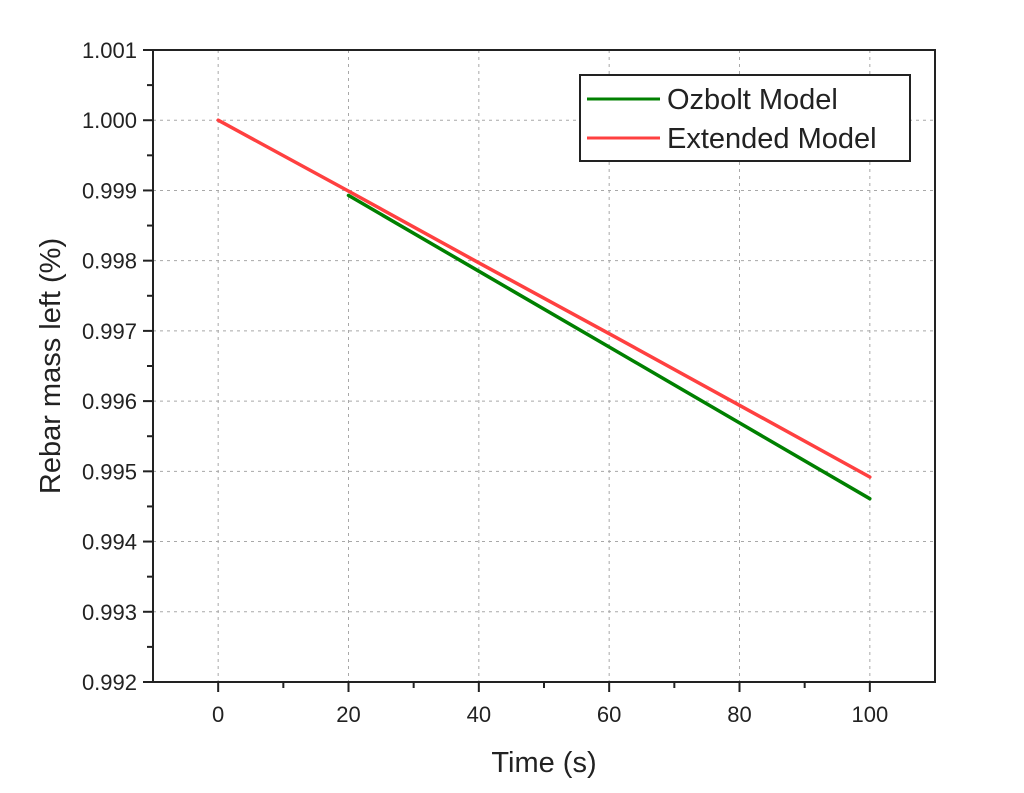 This screenshot has width=1024, height=793. Describe the element at coordinates (772, 139) in the screenshot. I see `legend-label-extended-model: Extended Model` at that location.